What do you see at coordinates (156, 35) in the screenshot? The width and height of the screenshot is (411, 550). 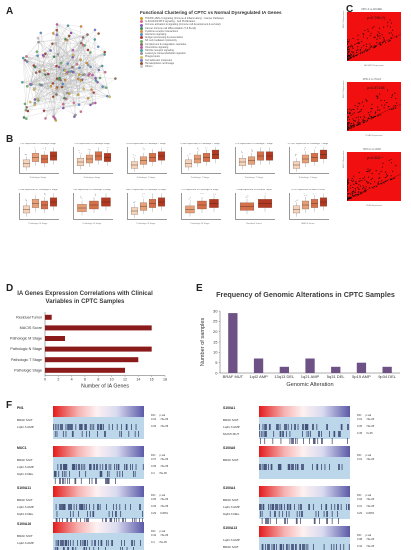 I see `legend-label: Interferon signaling` at bounding box center [156, 35].